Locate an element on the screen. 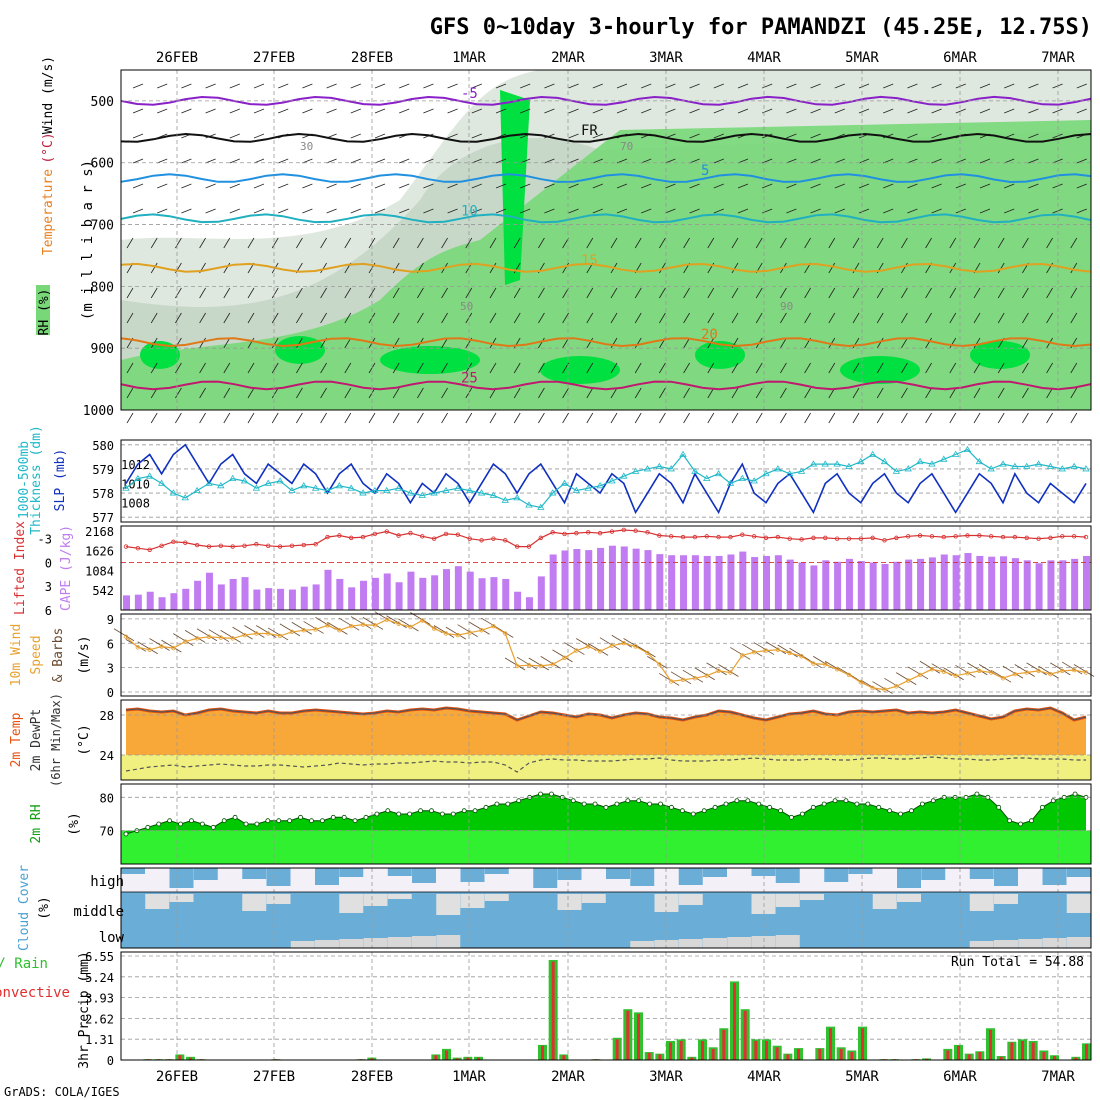 The width and height of the screenshot is (1100, 1100). top-date-label: 27FEB is located at coordinates (274, 58).